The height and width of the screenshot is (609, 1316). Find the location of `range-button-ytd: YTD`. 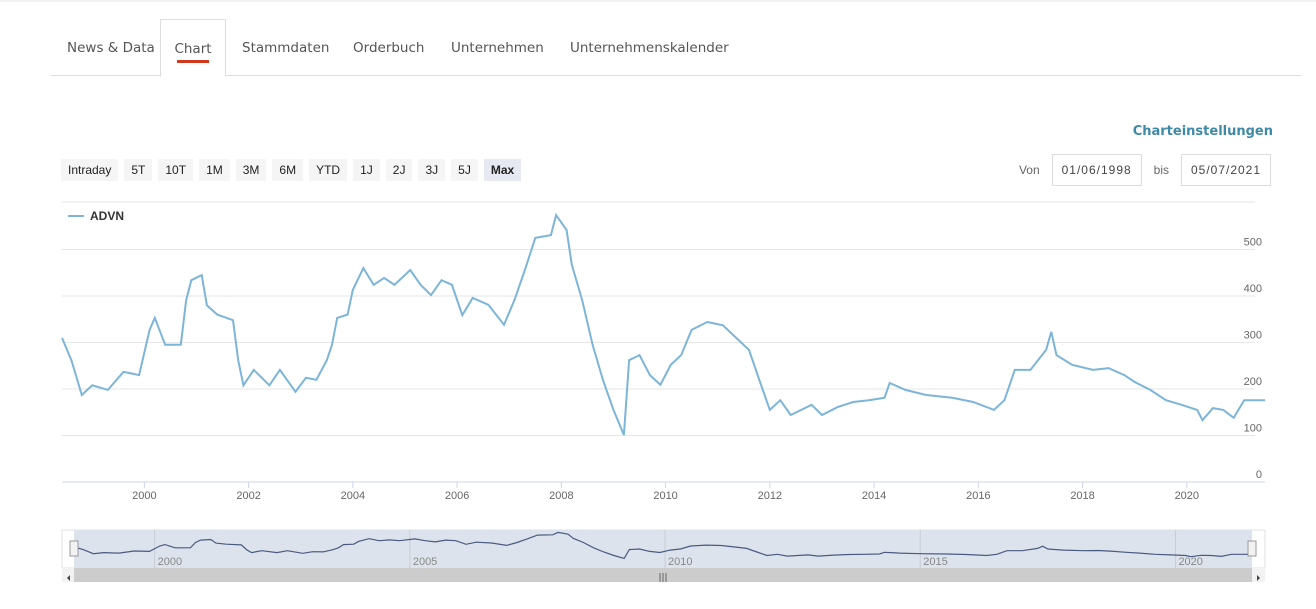

range-button-ytd: YTD is located at coordinates (328, 170).